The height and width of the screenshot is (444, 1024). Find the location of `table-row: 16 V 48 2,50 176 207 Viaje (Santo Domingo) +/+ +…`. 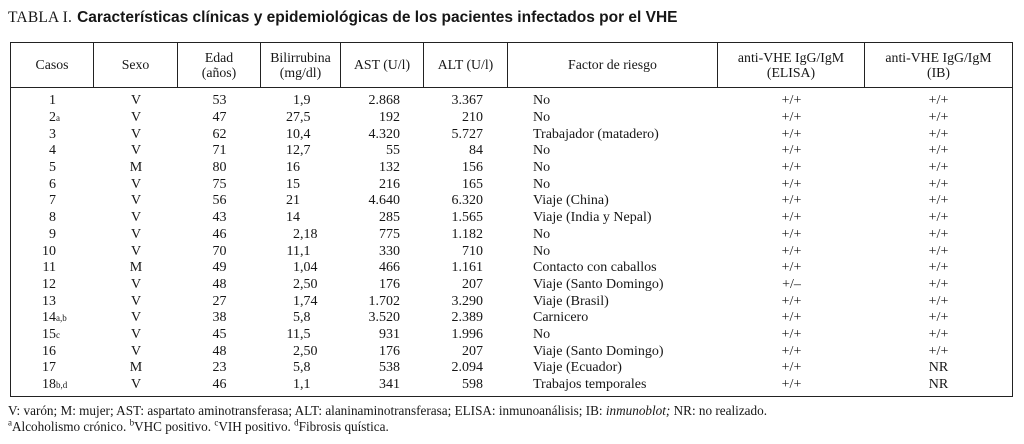

table-row: 16 V 48 2,50 176 207 Viaje (Santo Domingo) +/+ +… is located at coordinates (511, 351).